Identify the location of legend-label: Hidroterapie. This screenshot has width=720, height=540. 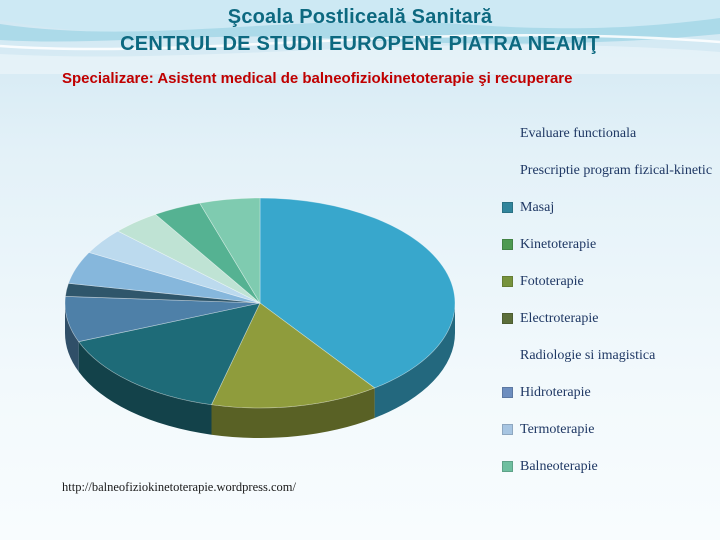
(555, 392).